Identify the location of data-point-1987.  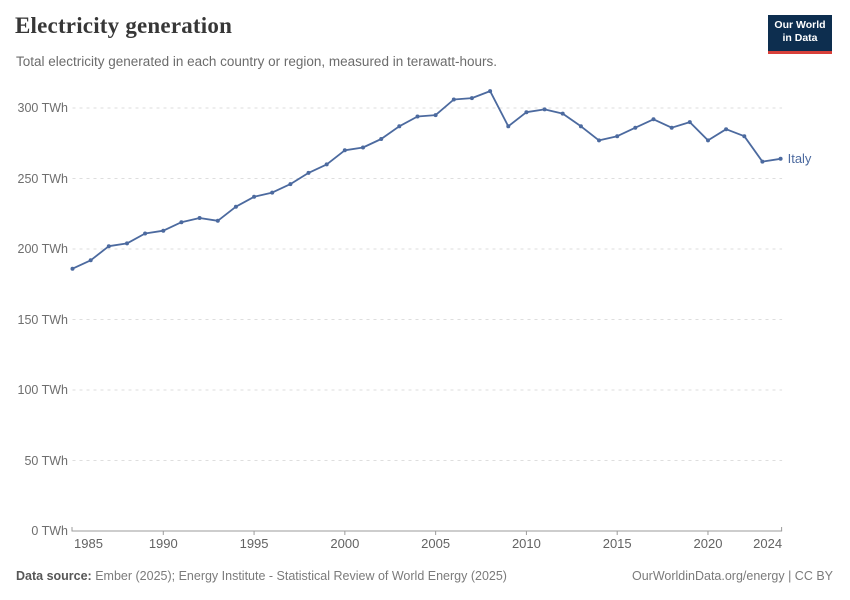
(108, 246).